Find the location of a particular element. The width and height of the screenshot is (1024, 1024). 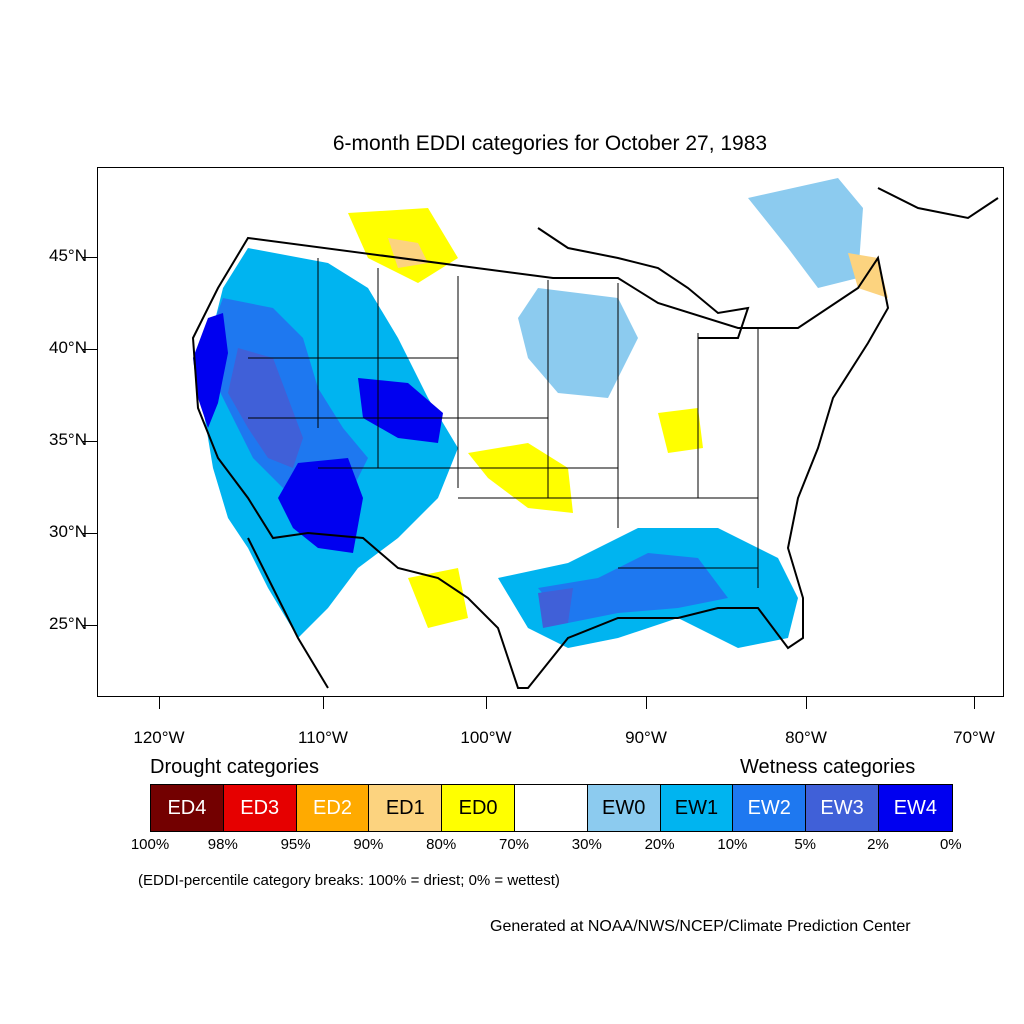

legend-break-label: 20% is located at coordinates (659, 844).